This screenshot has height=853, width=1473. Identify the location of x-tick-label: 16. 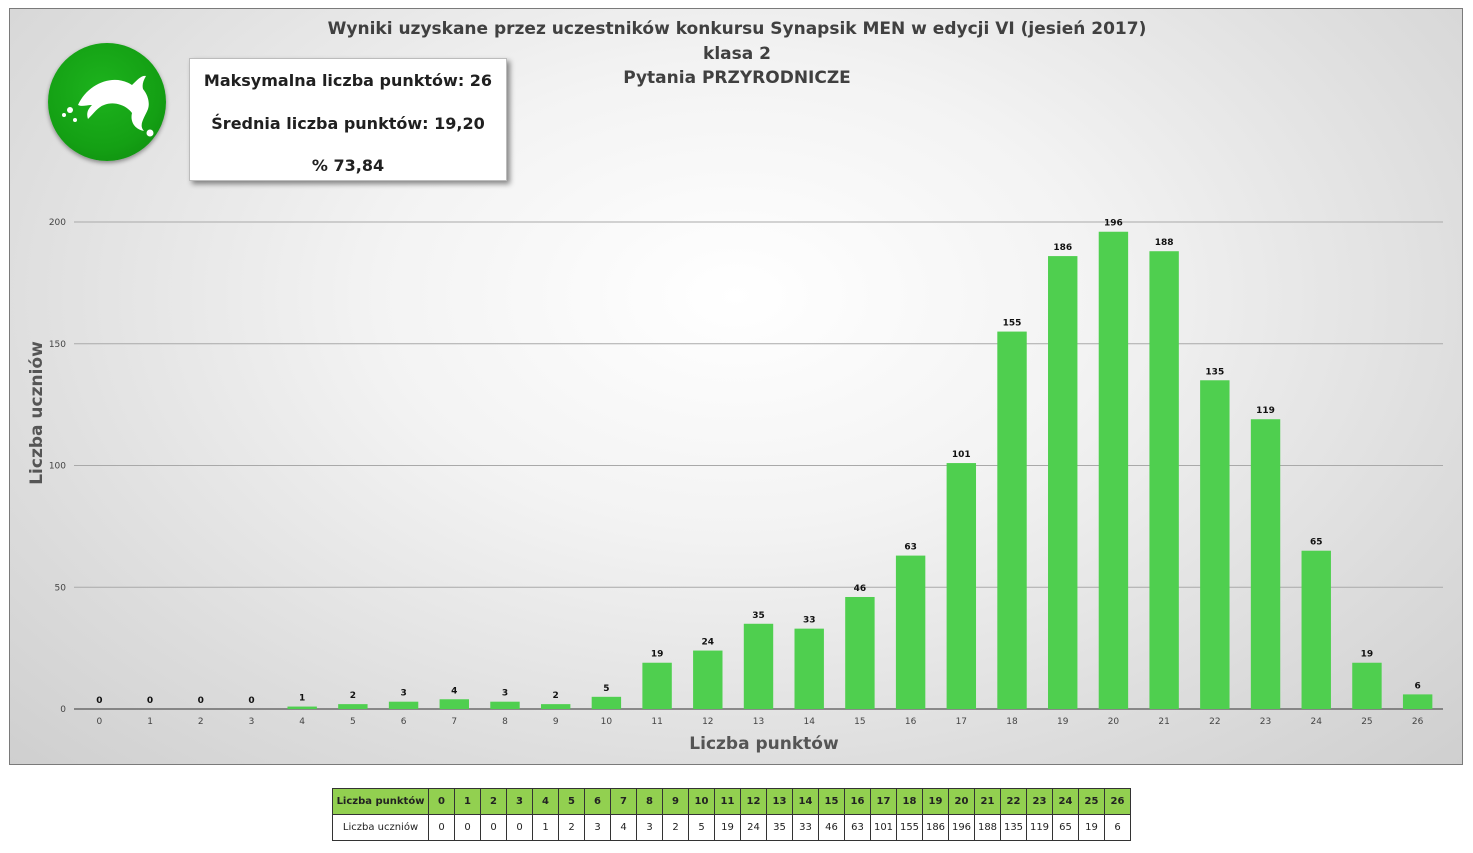
(911, 722).